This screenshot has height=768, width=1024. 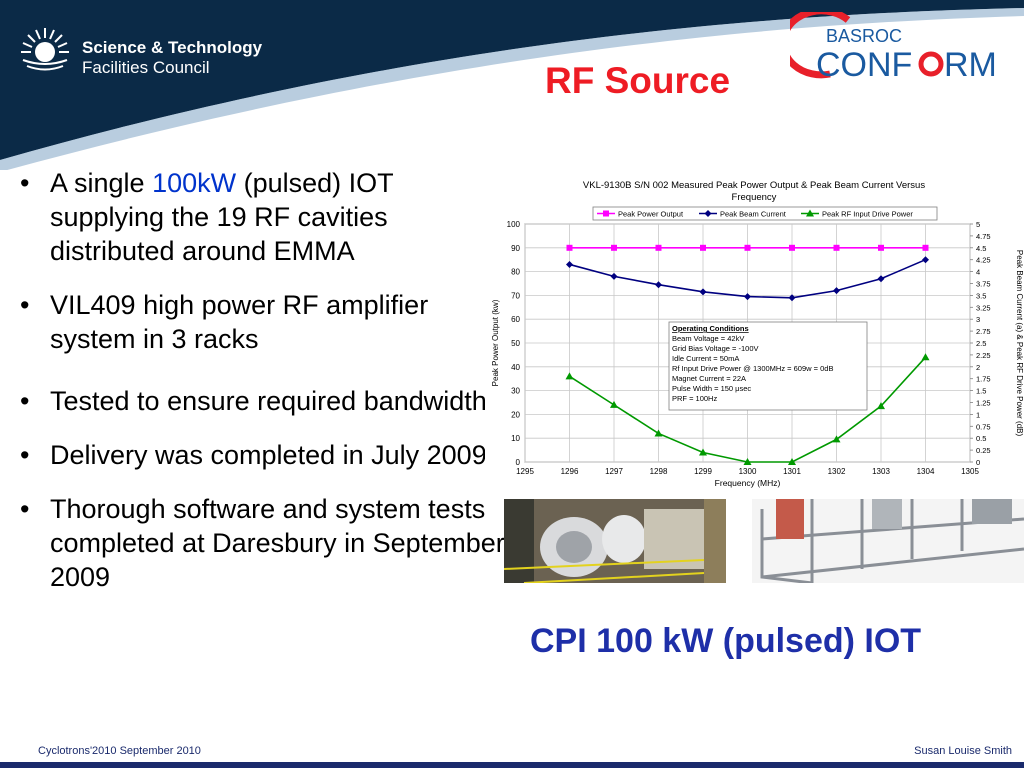 What do you see at coordinates (983, 331) in the screenshot?
I see `y2-tick-label: 2.75` at bounding box center [983, 331].